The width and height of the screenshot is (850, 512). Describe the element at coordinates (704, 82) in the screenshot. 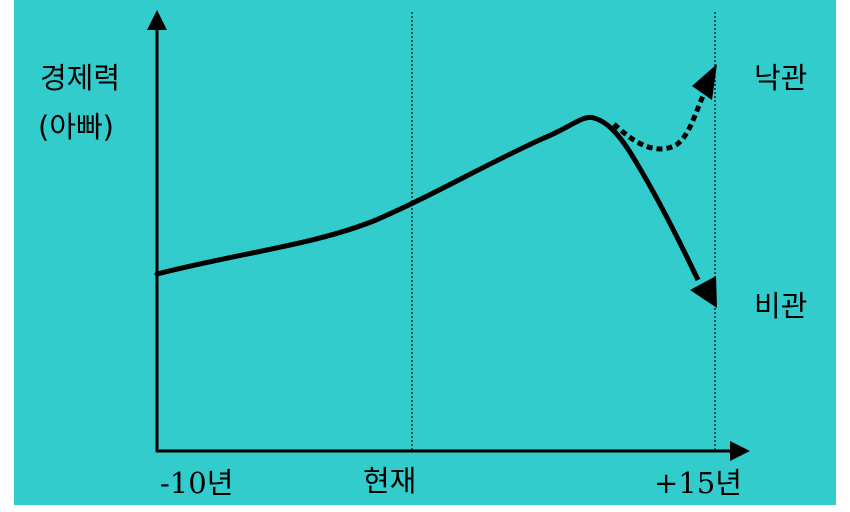

I see `optimistic-arrow-icon` at that location.